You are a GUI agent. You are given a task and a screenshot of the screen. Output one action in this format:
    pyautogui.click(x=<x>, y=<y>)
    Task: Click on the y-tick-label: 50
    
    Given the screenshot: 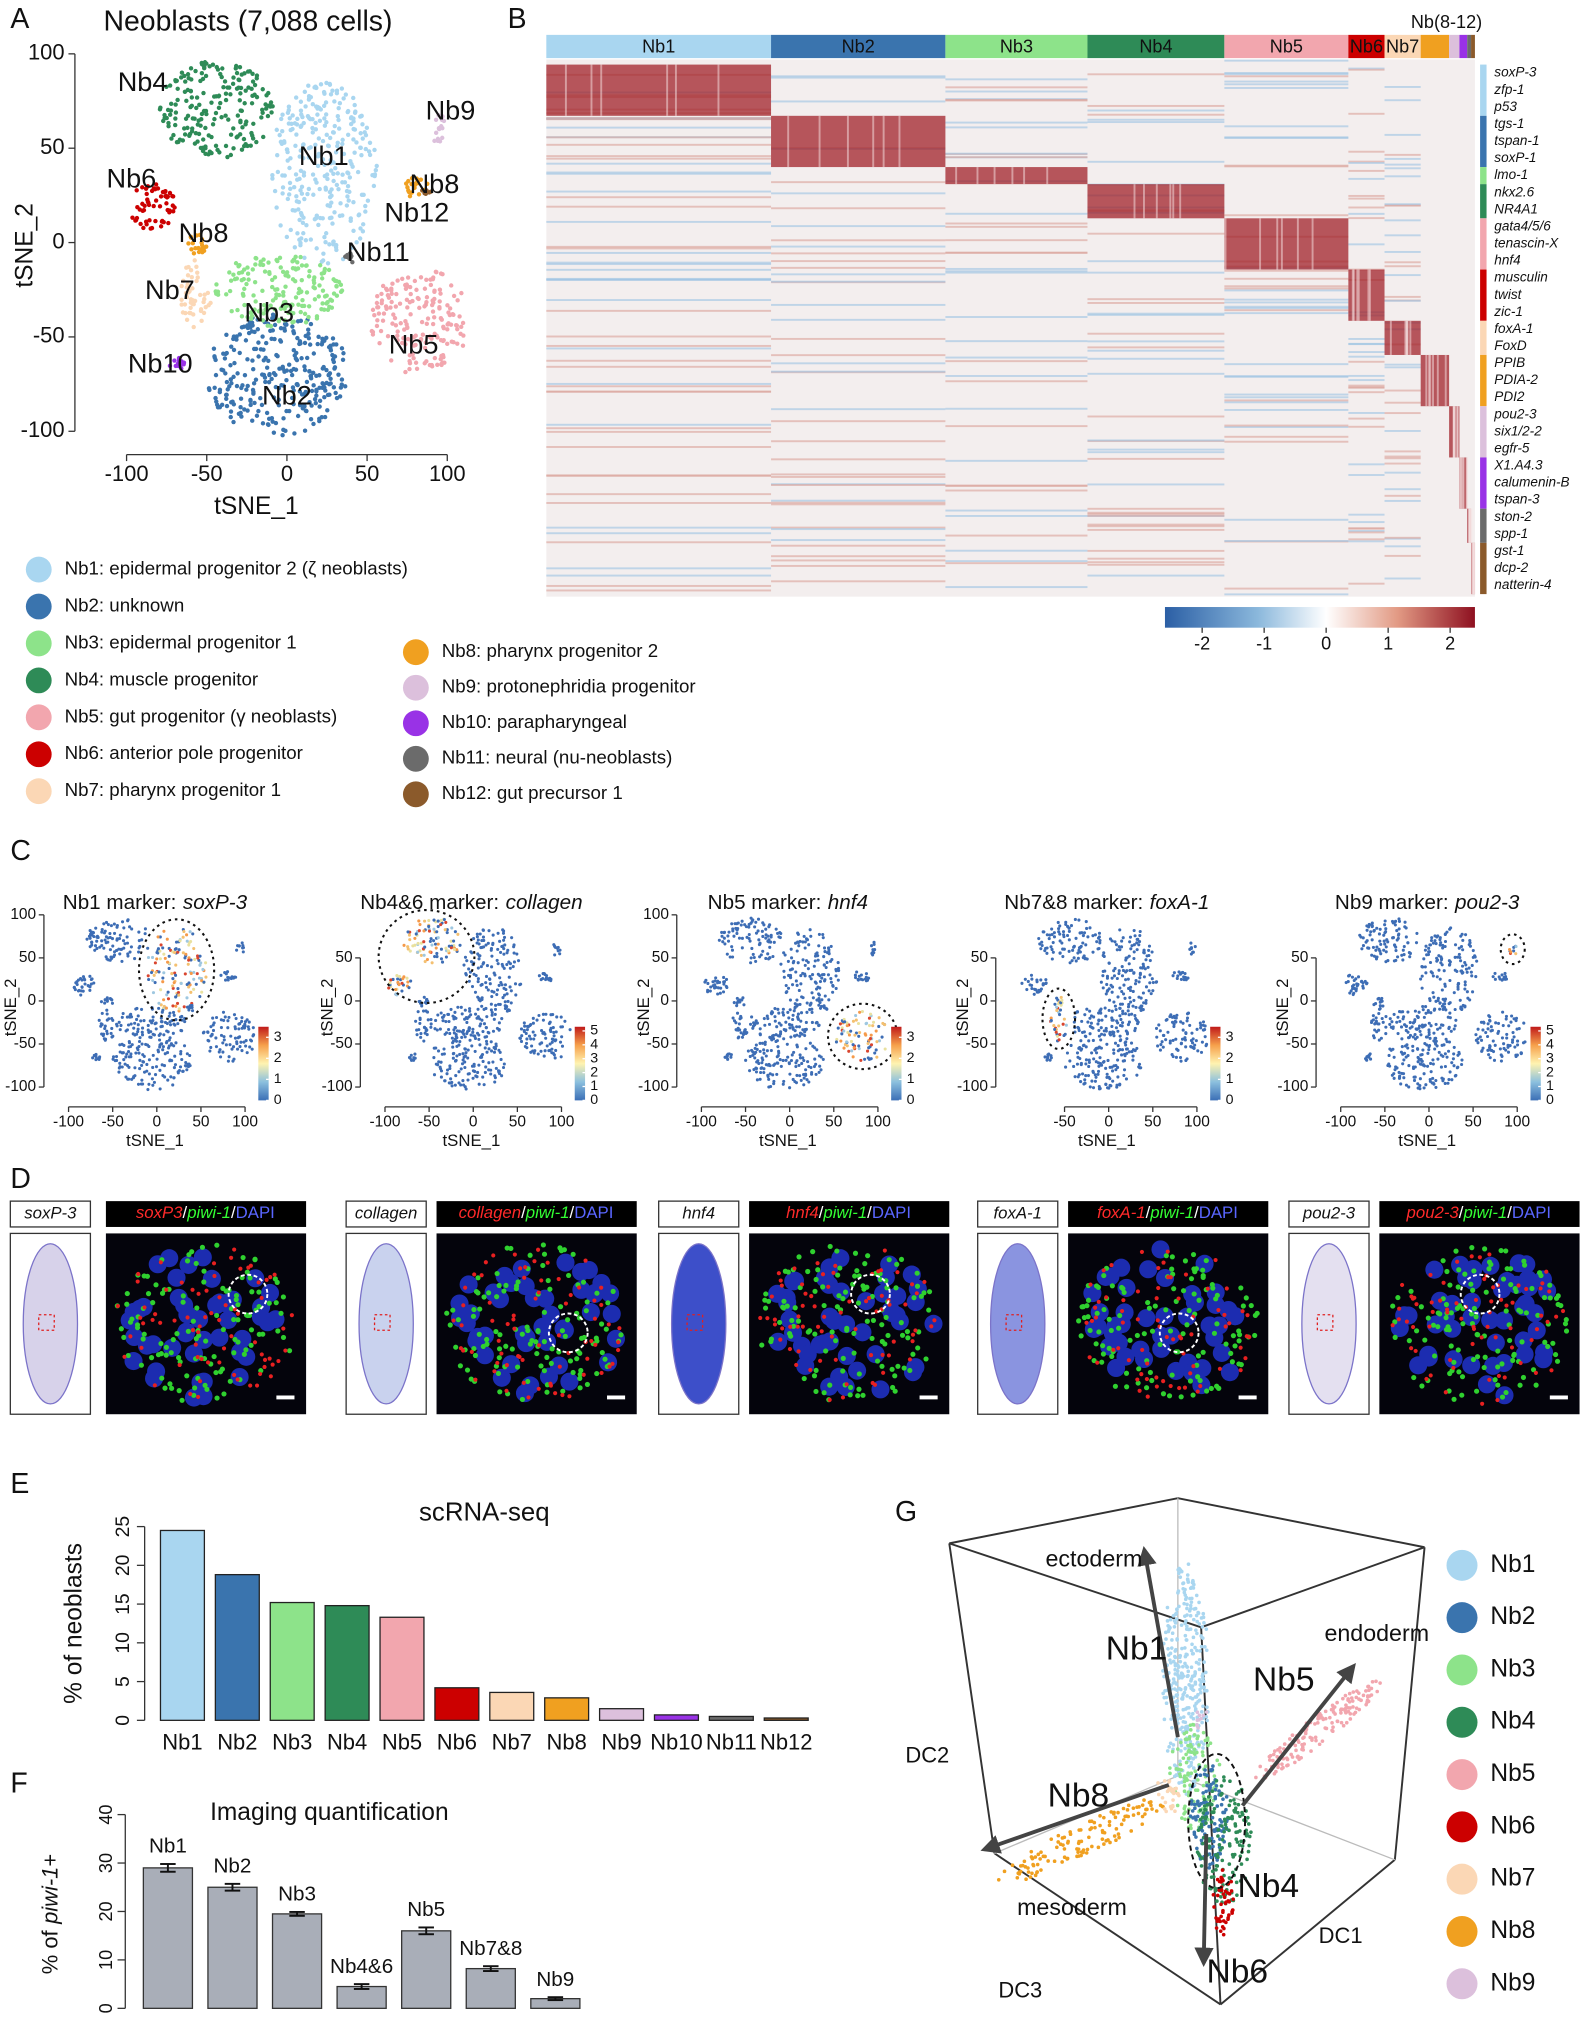 What is the action you would take?
    pyautogui.click(x=27, y=957)
    